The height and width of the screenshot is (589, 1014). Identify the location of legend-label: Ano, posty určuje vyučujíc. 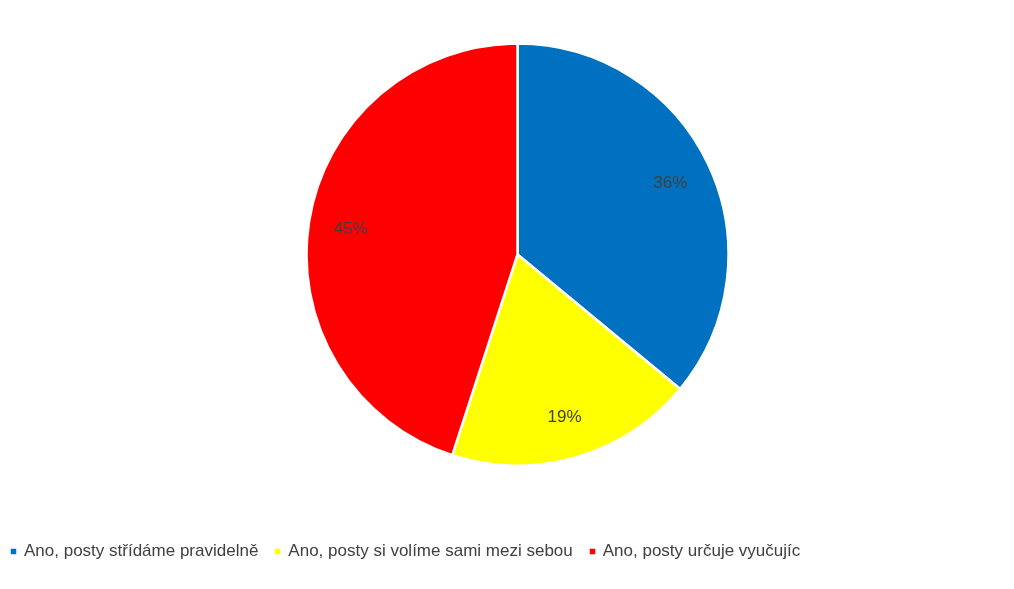
(701, 551).